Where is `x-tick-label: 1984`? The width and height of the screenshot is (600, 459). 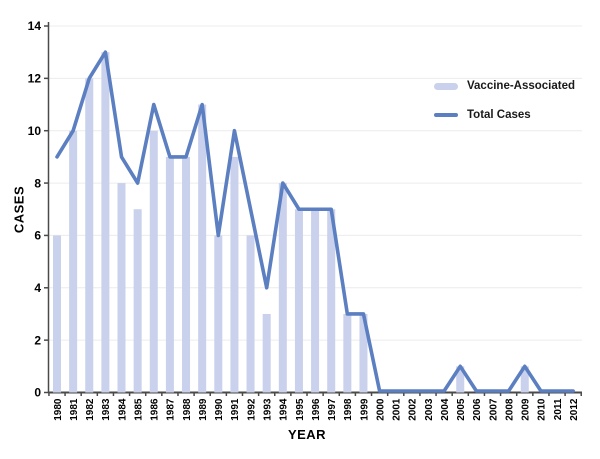
x-tick-label: 1984 is located at coordinates (122, 409).